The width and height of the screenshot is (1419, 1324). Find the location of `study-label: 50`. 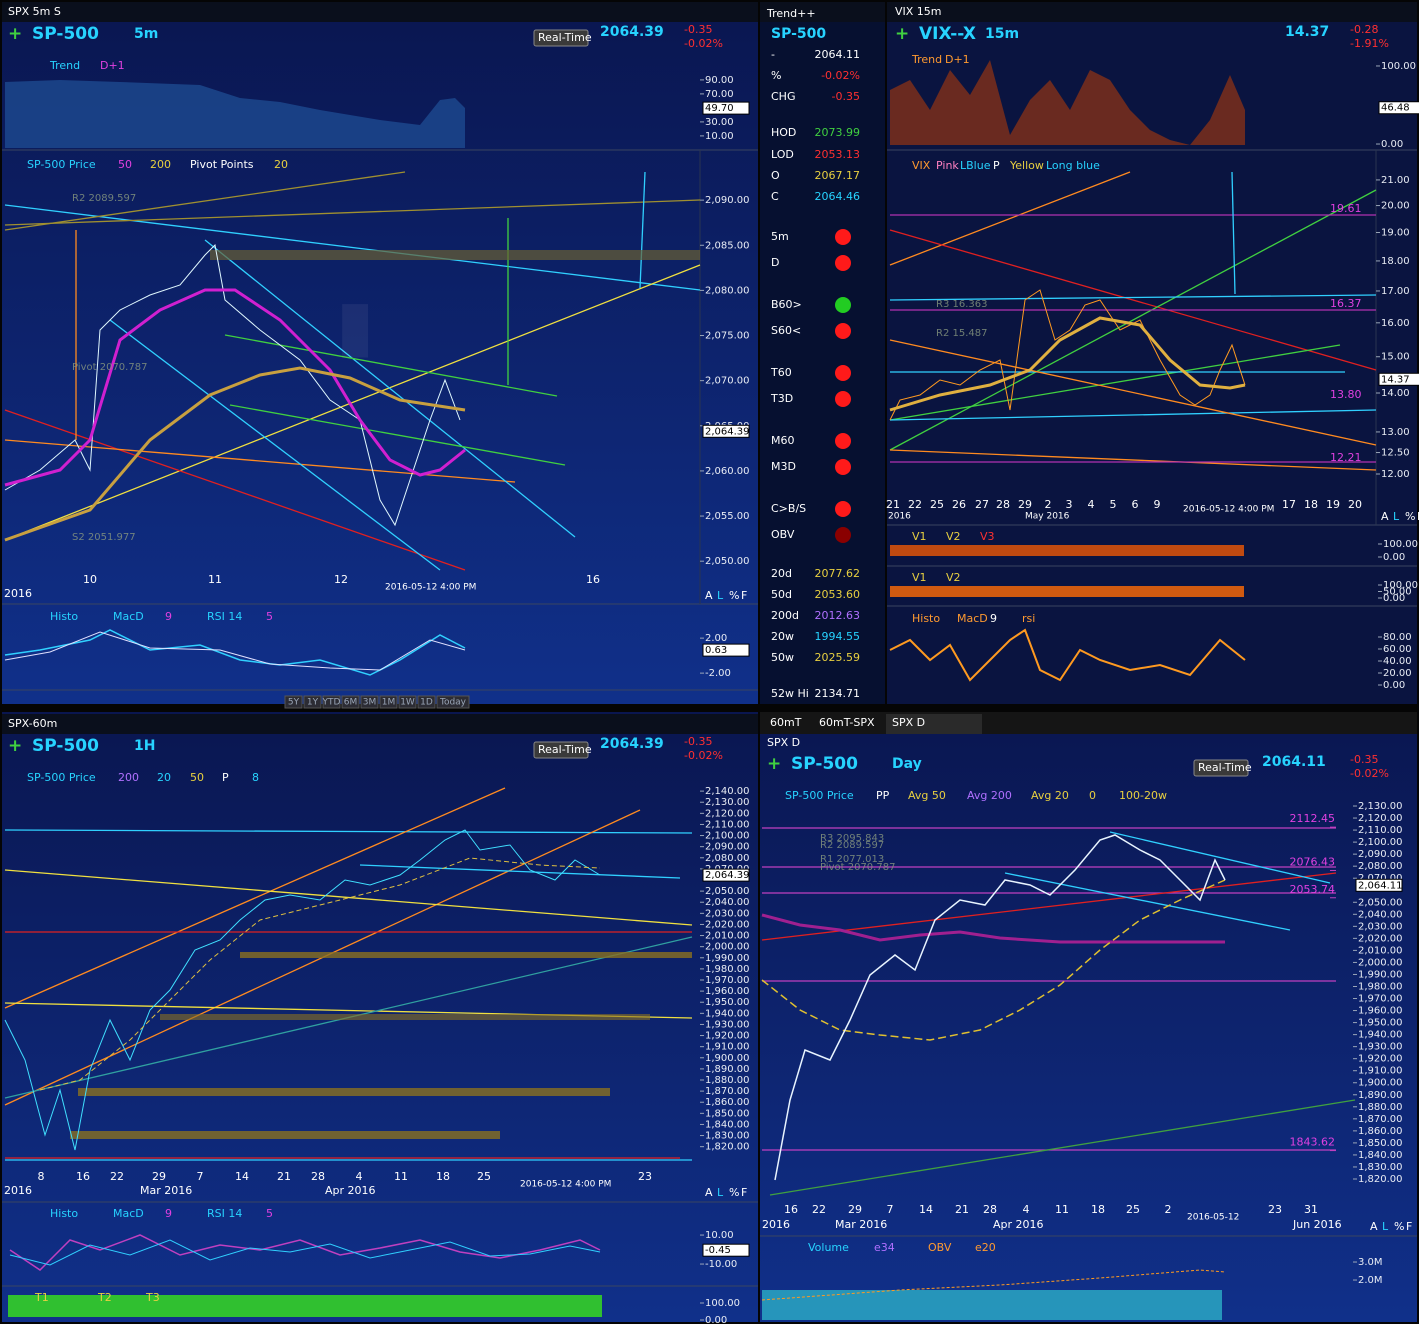

study-label: 50 is located at coordinates (197, 777).